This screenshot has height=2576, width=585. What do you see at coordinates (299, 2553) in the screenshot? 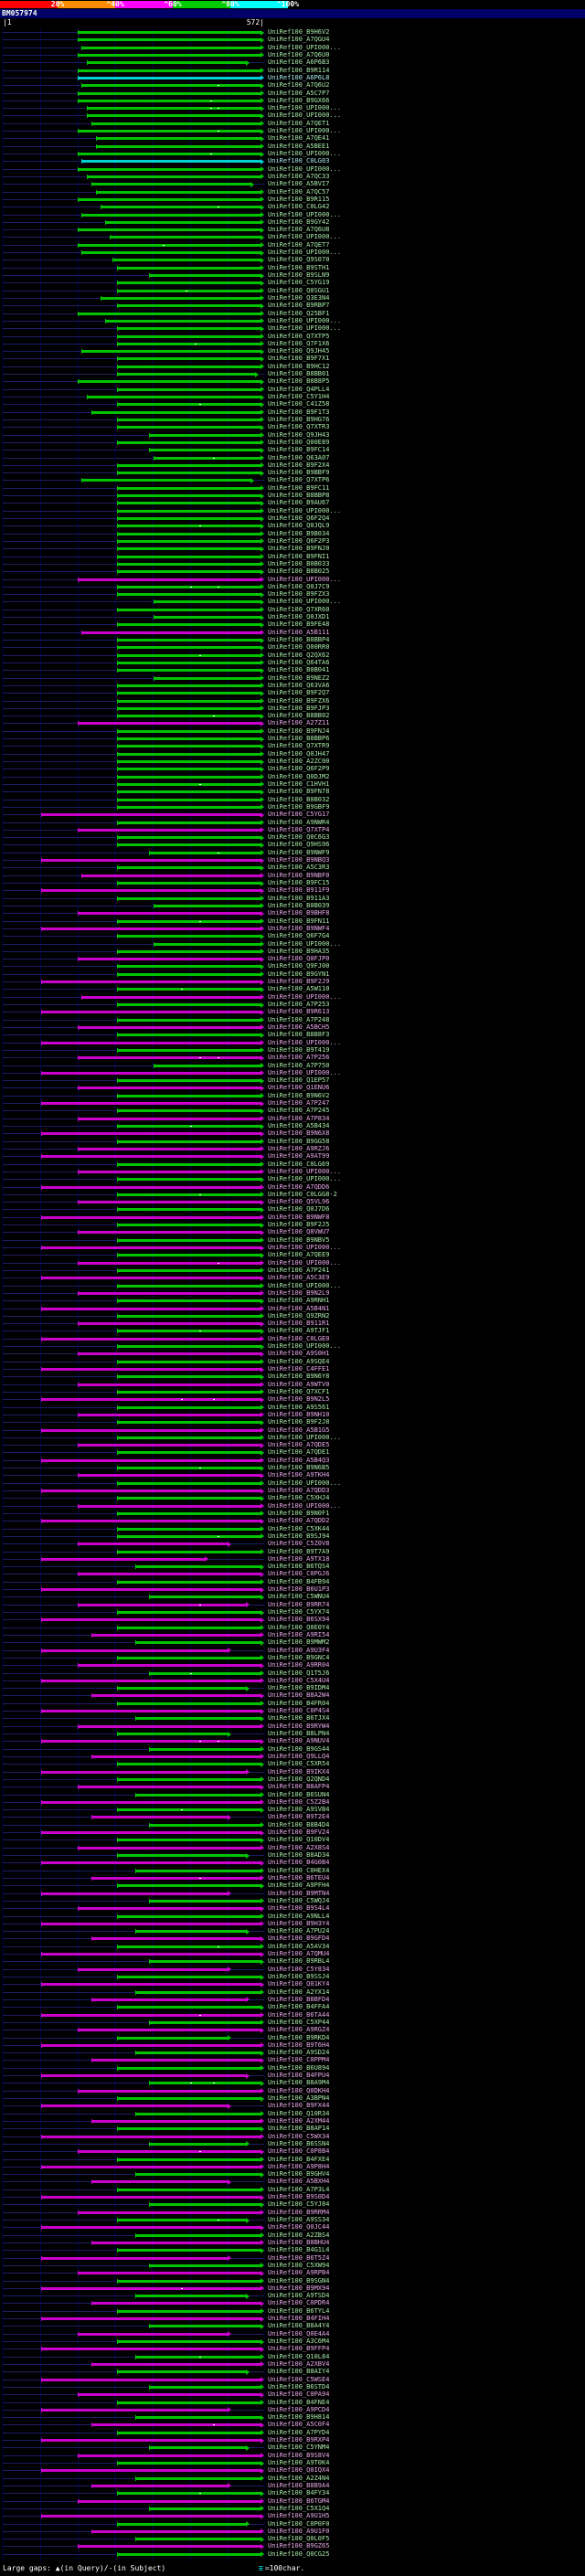
I see `hit-label: UniRef100_Q0CG25` at bounding box center [299, 2553].